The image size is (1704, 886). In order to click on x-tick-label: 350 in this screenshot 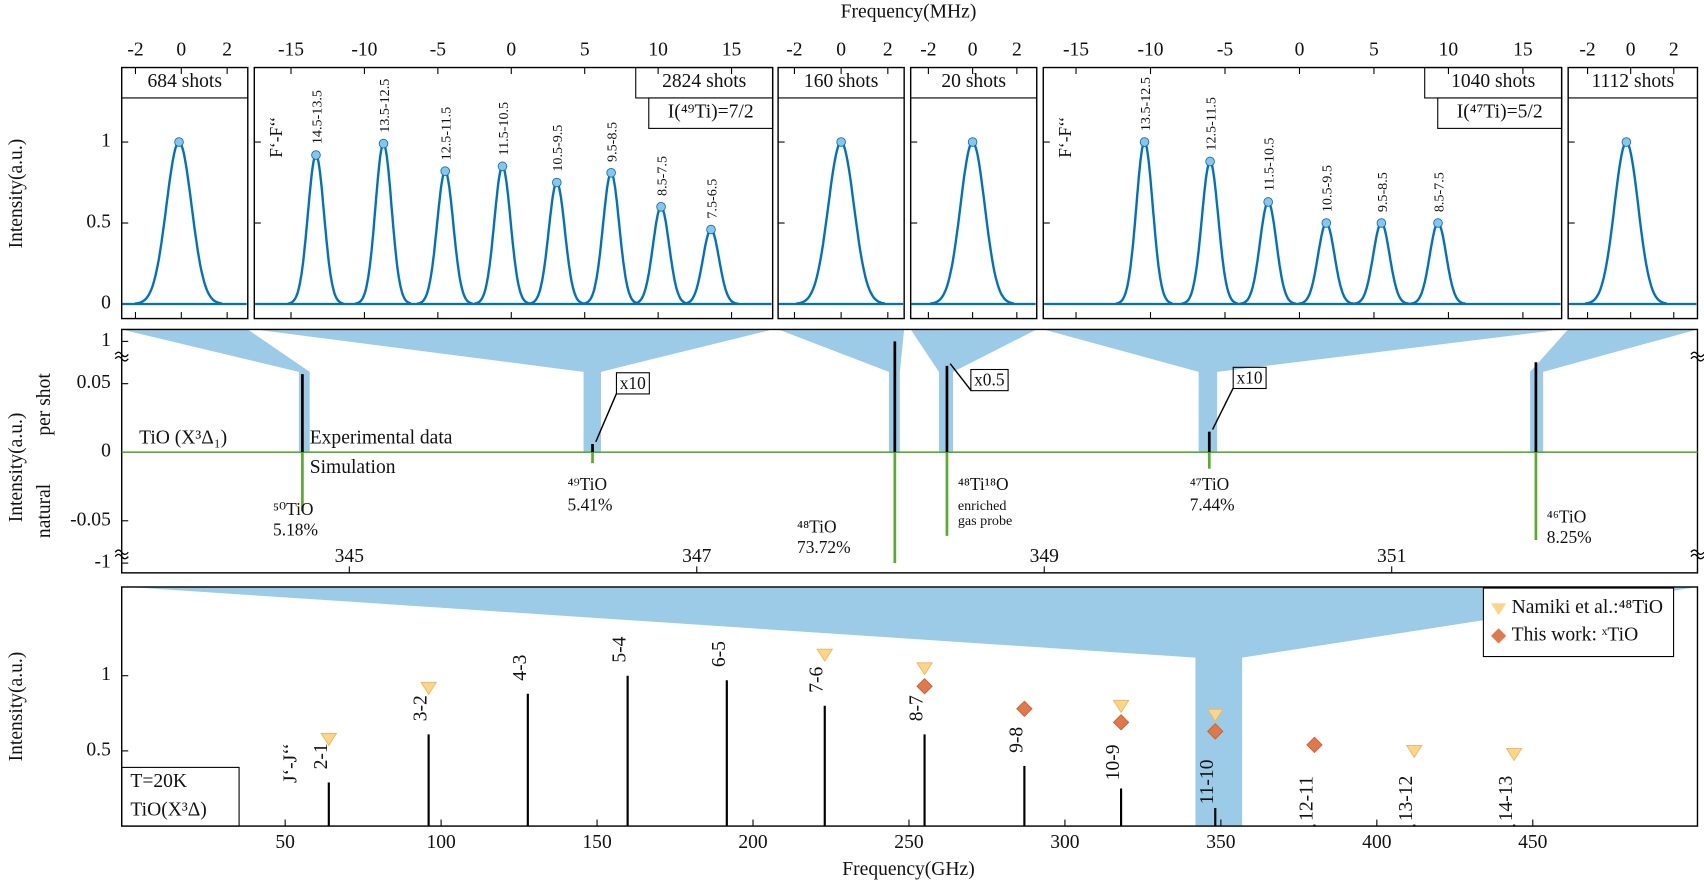, I will do `click(1221, 842)`.